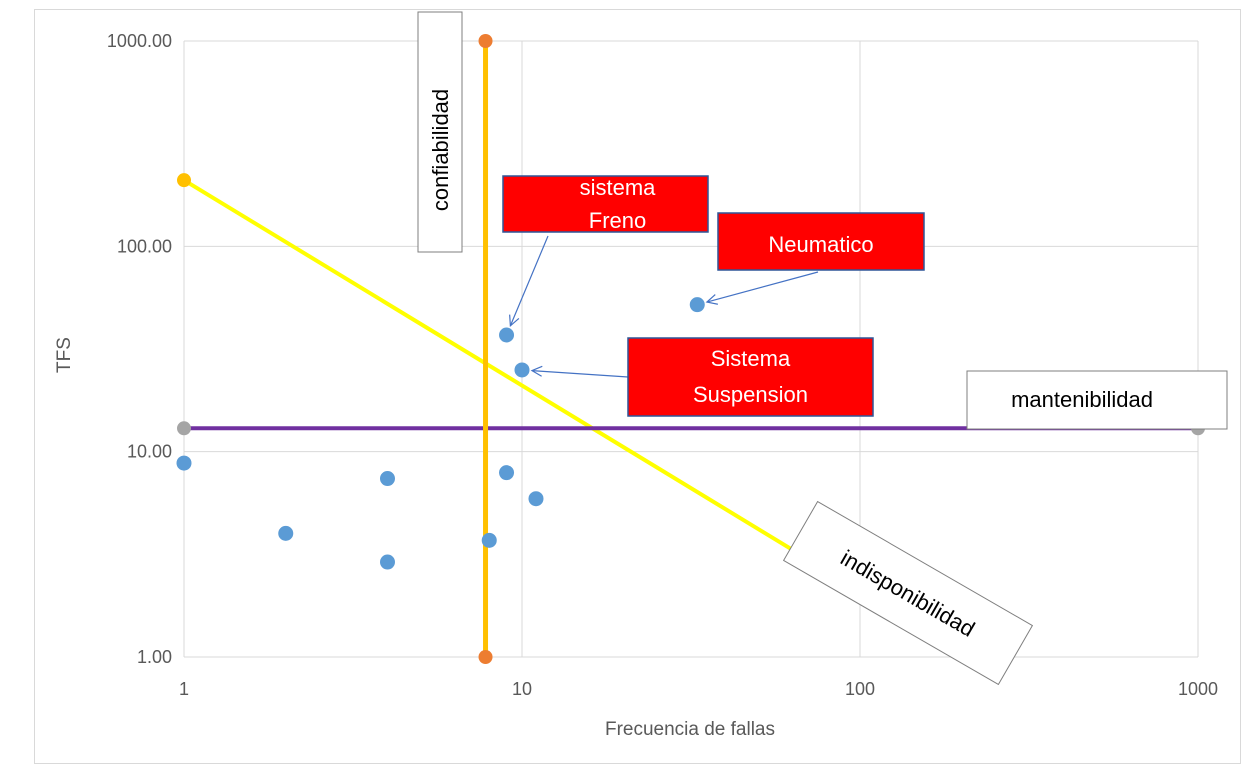  What do you see at coordinates (618, 187) in the screenshot?
I see `callout-label: sistema` at bounding box center [618, 187].